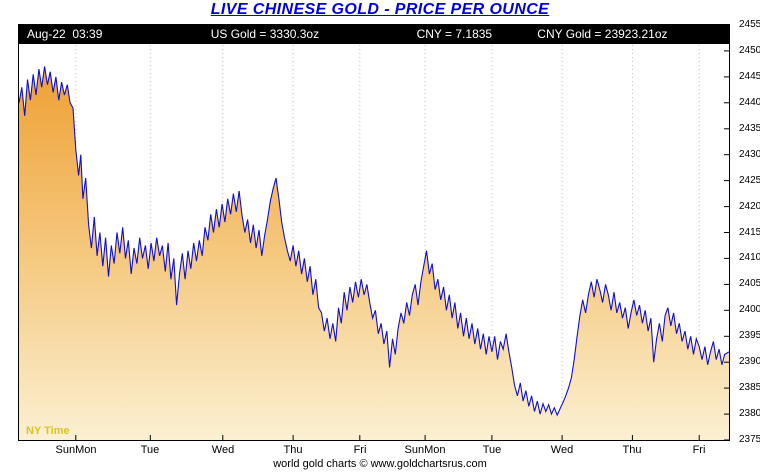 The image size is (760, 475). Describe the element at coordinates (749, 413) in the screenshot. I see `y-axis-tick-label: 23800` at that location.